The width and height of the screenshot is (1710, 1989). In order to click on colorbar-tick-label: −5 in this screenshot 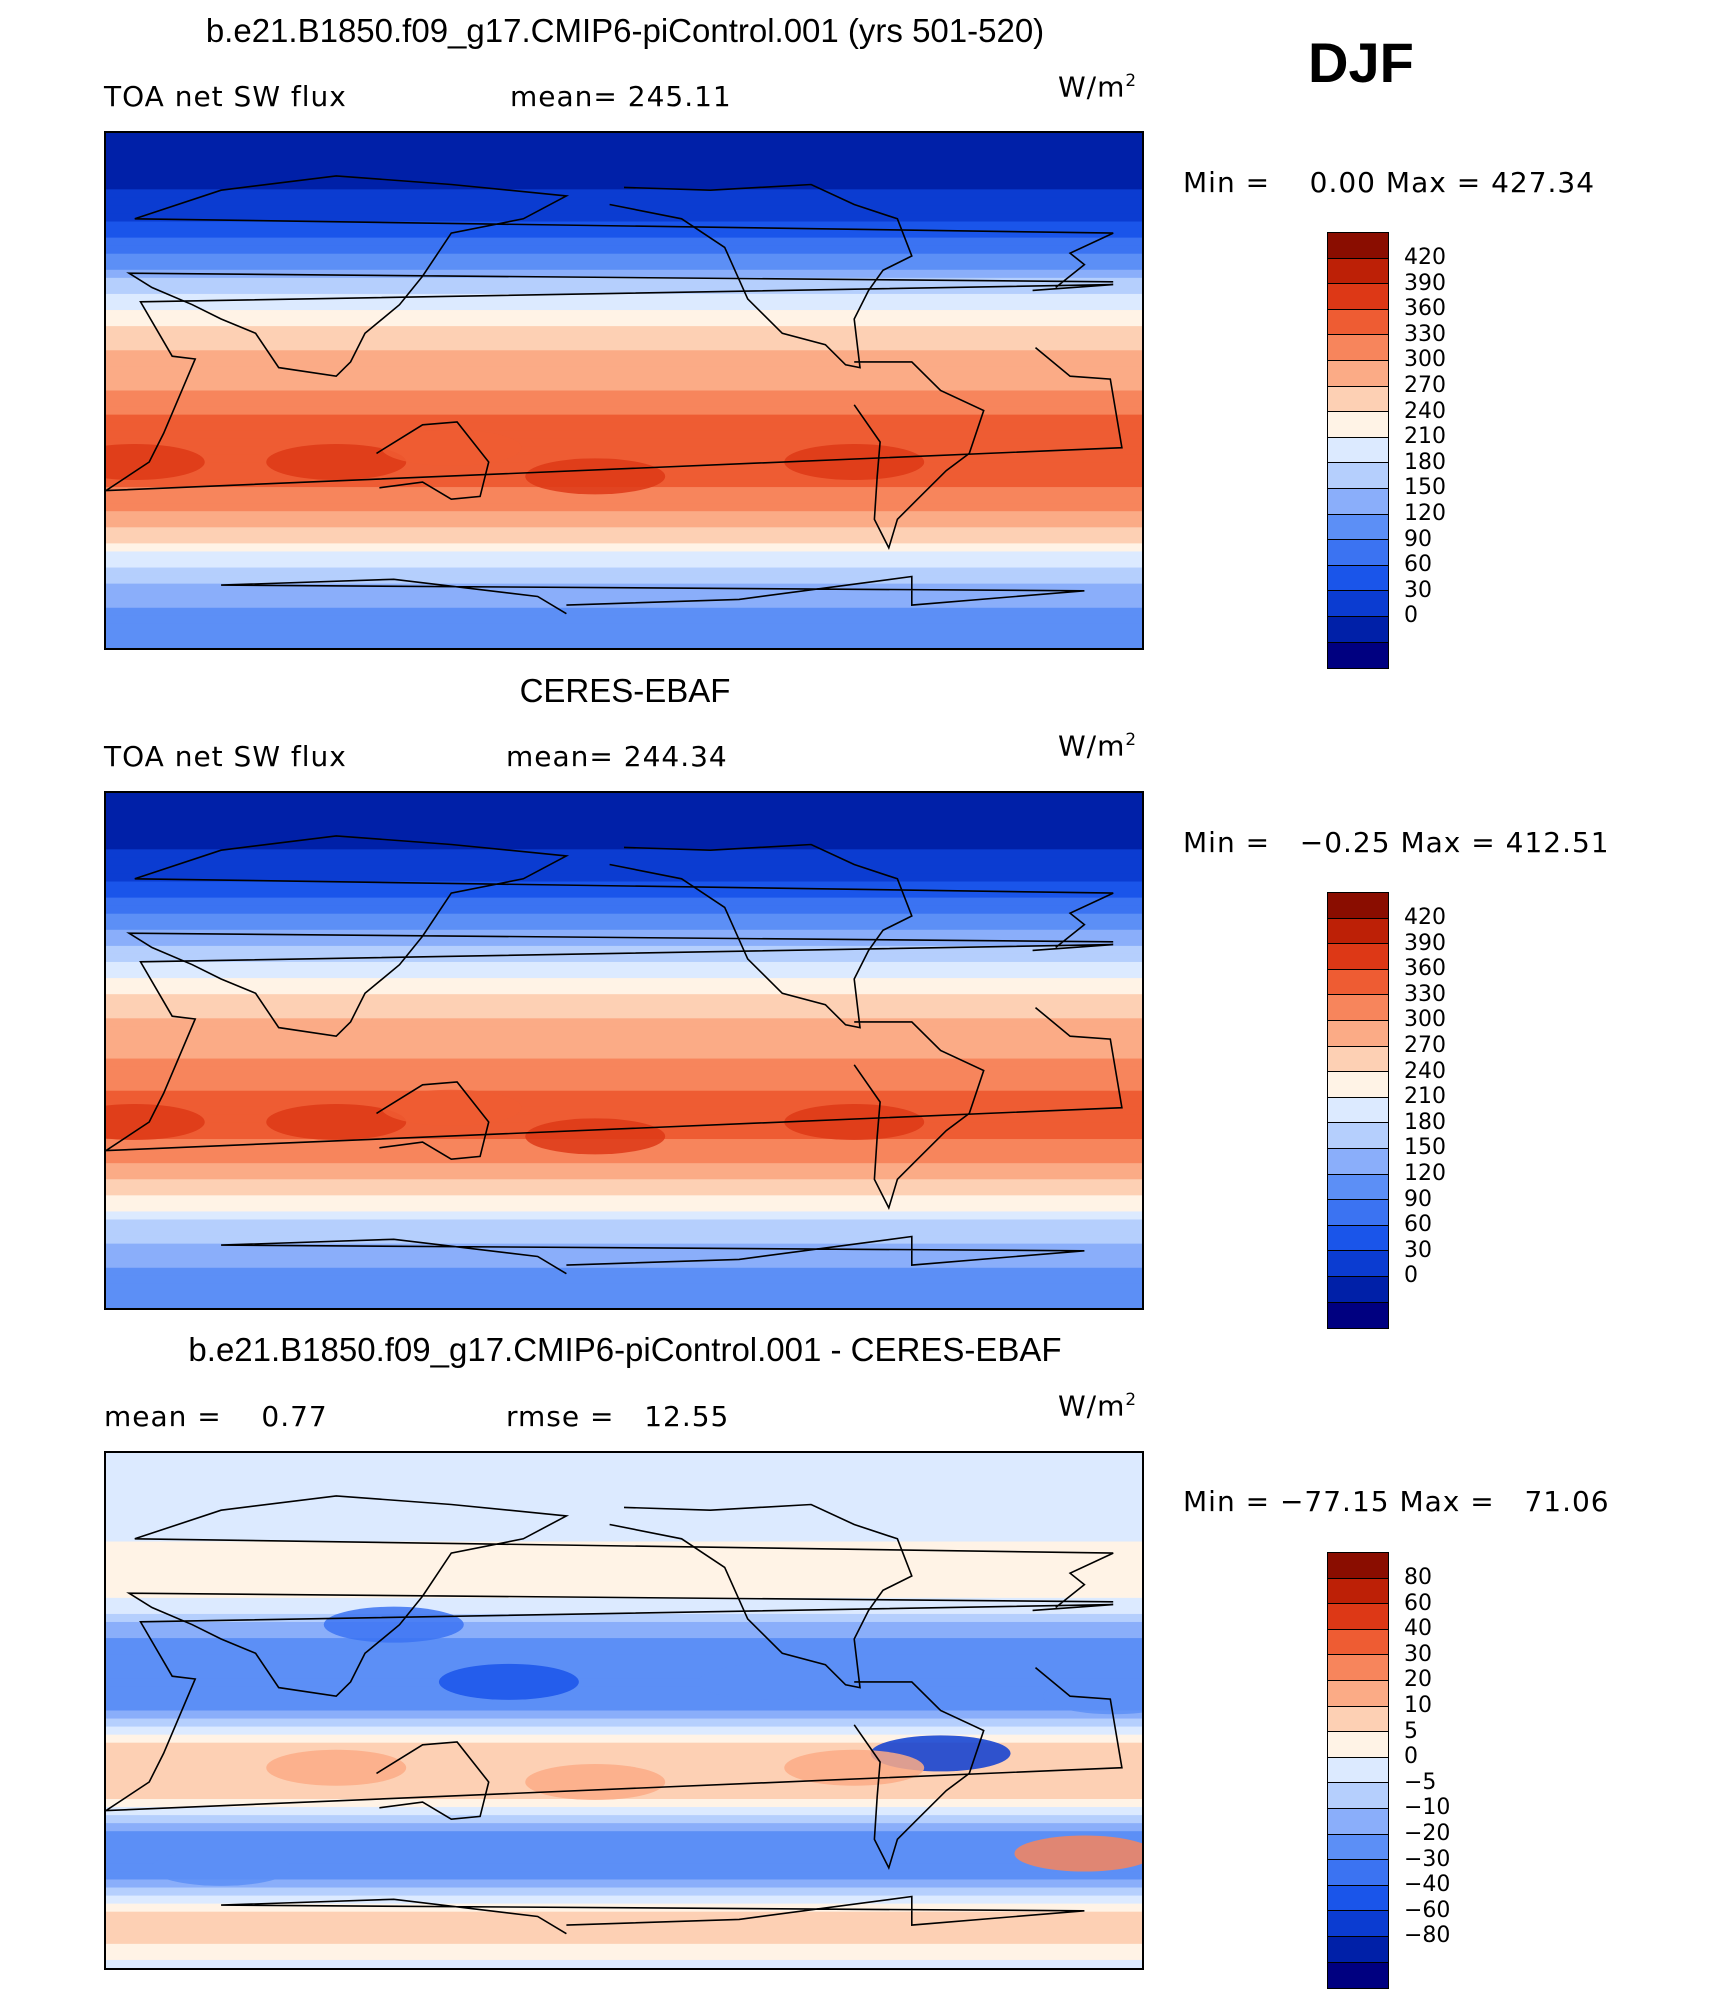, I will do `click(1420, 1782)`.